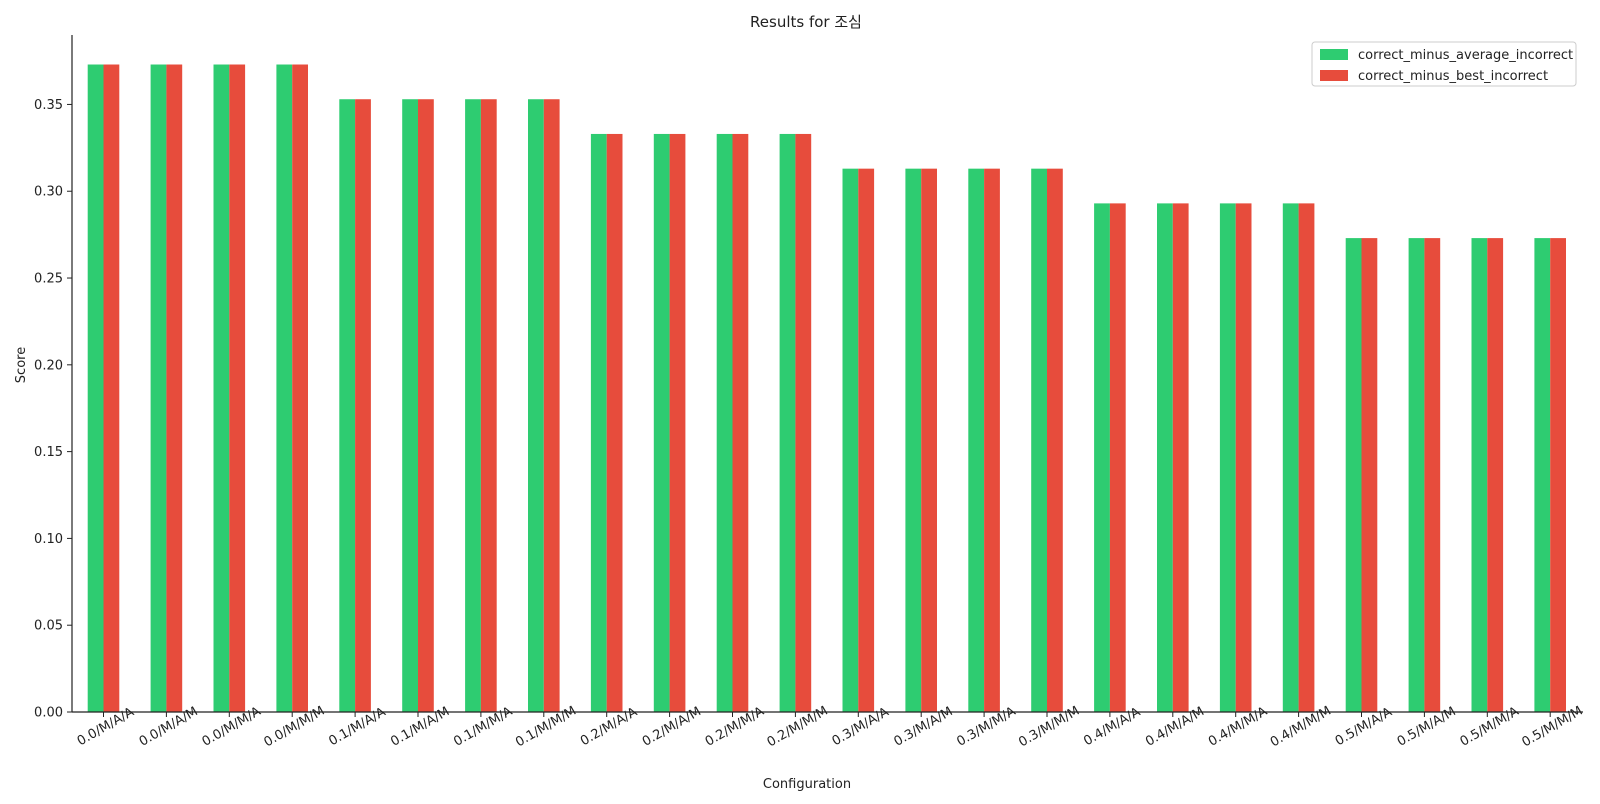 The height and width of the screenshot is (804, 1600). I want to click on y-axis-label: Score, so click(21, 365).